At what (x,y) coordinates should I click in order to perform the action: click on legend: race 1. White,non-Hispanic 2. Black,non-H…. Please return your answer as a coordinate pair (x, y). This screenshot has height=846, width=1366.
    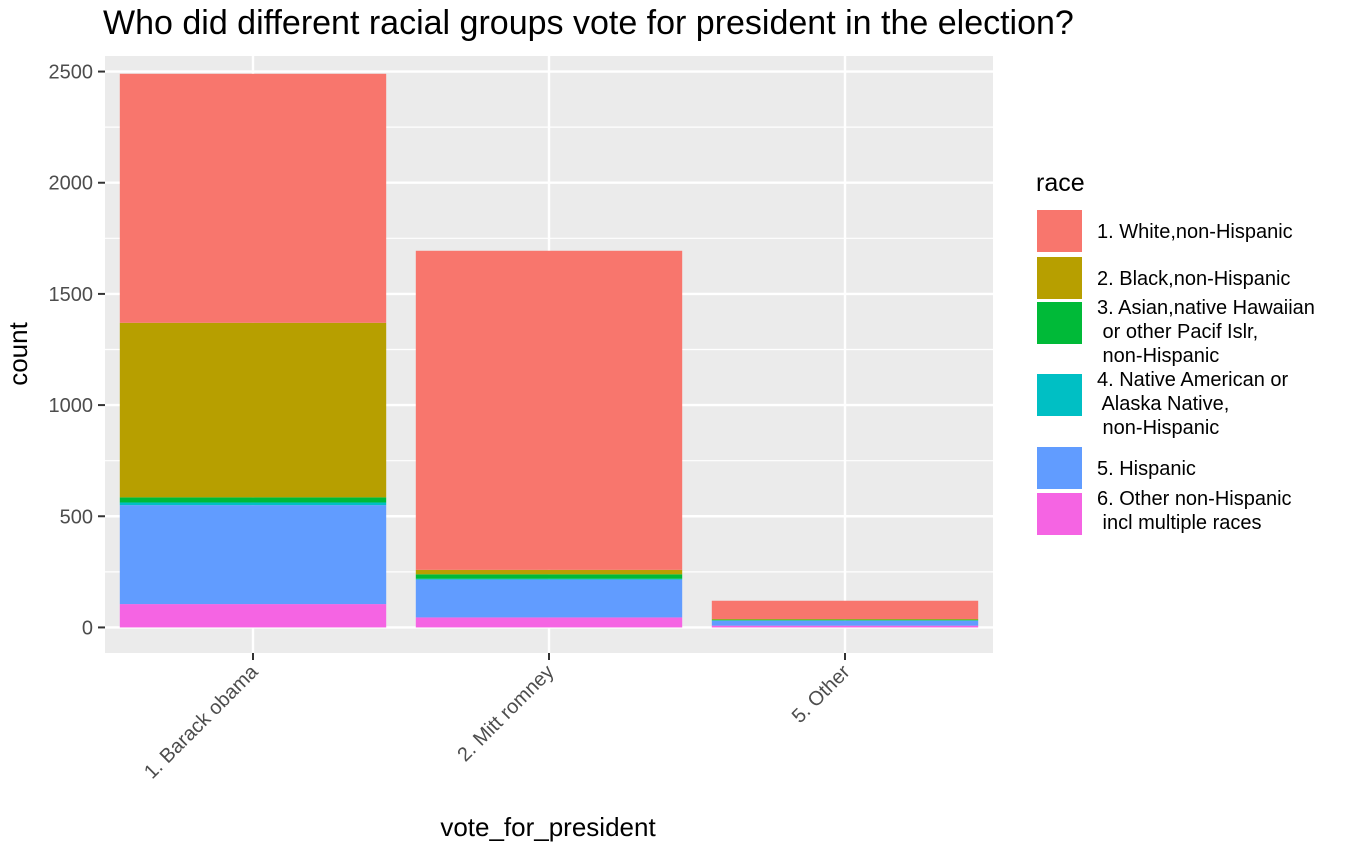
    Looking at the image, I should click on (1175, 352).